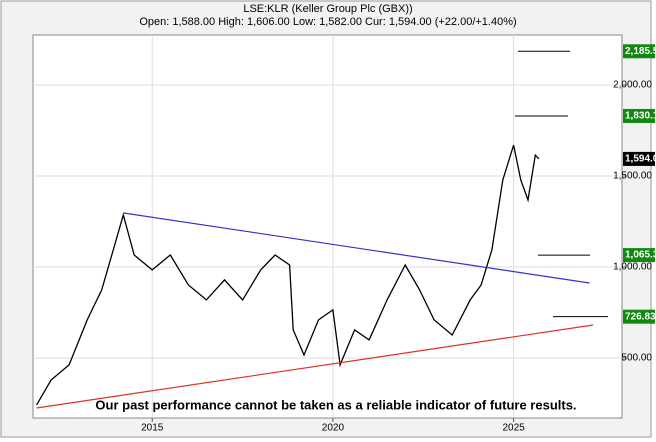 This screenshot has width=656, height=442. What do you see at coordinates (636, 358) in the screenshot?
I see `y-tick-label: 500.00` at bounding box center [636, 358].